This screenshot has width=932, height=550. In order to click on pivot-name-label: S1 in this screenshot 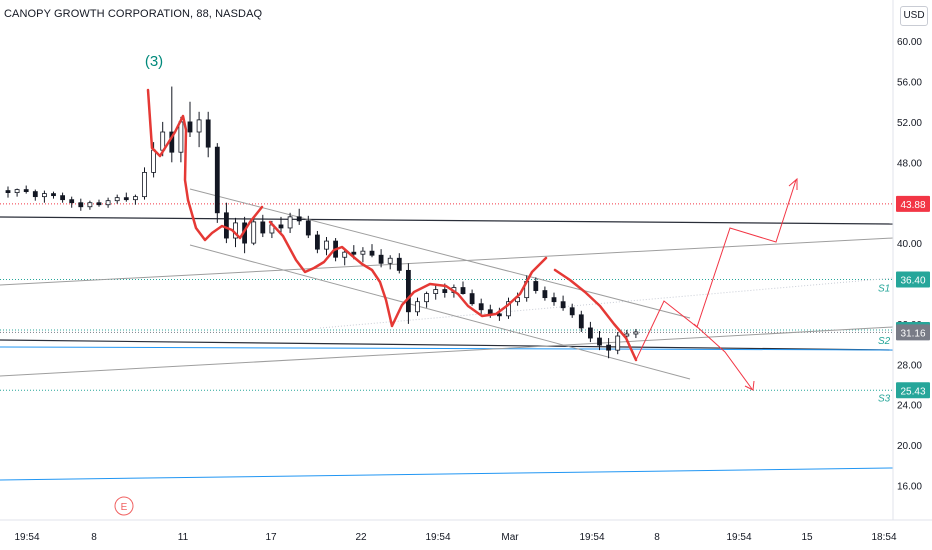, I will do `click(884, 289)`.